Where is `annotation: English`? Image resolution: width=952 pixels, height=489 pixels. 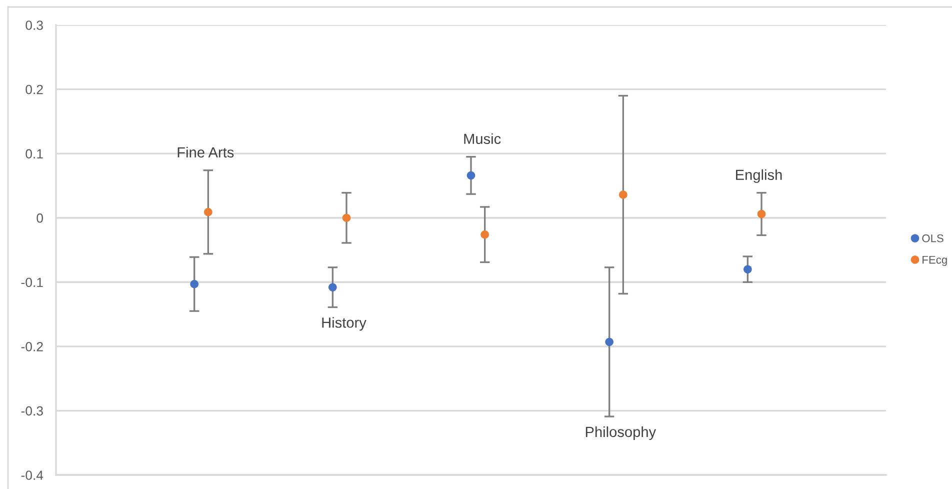
annotation: English is located at coordinates (759, 176).